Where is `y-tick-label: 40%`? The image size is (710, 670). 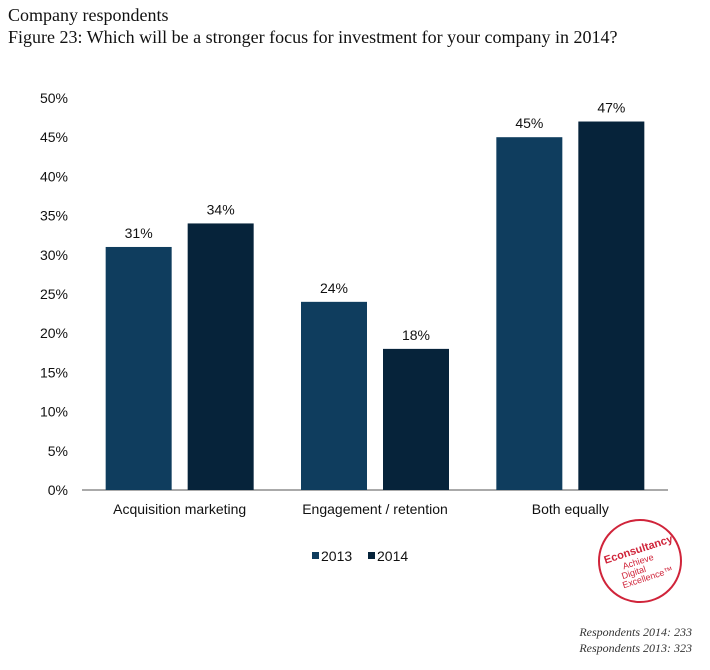 y-tick-label: 40% is located at coordinates (54, 176).